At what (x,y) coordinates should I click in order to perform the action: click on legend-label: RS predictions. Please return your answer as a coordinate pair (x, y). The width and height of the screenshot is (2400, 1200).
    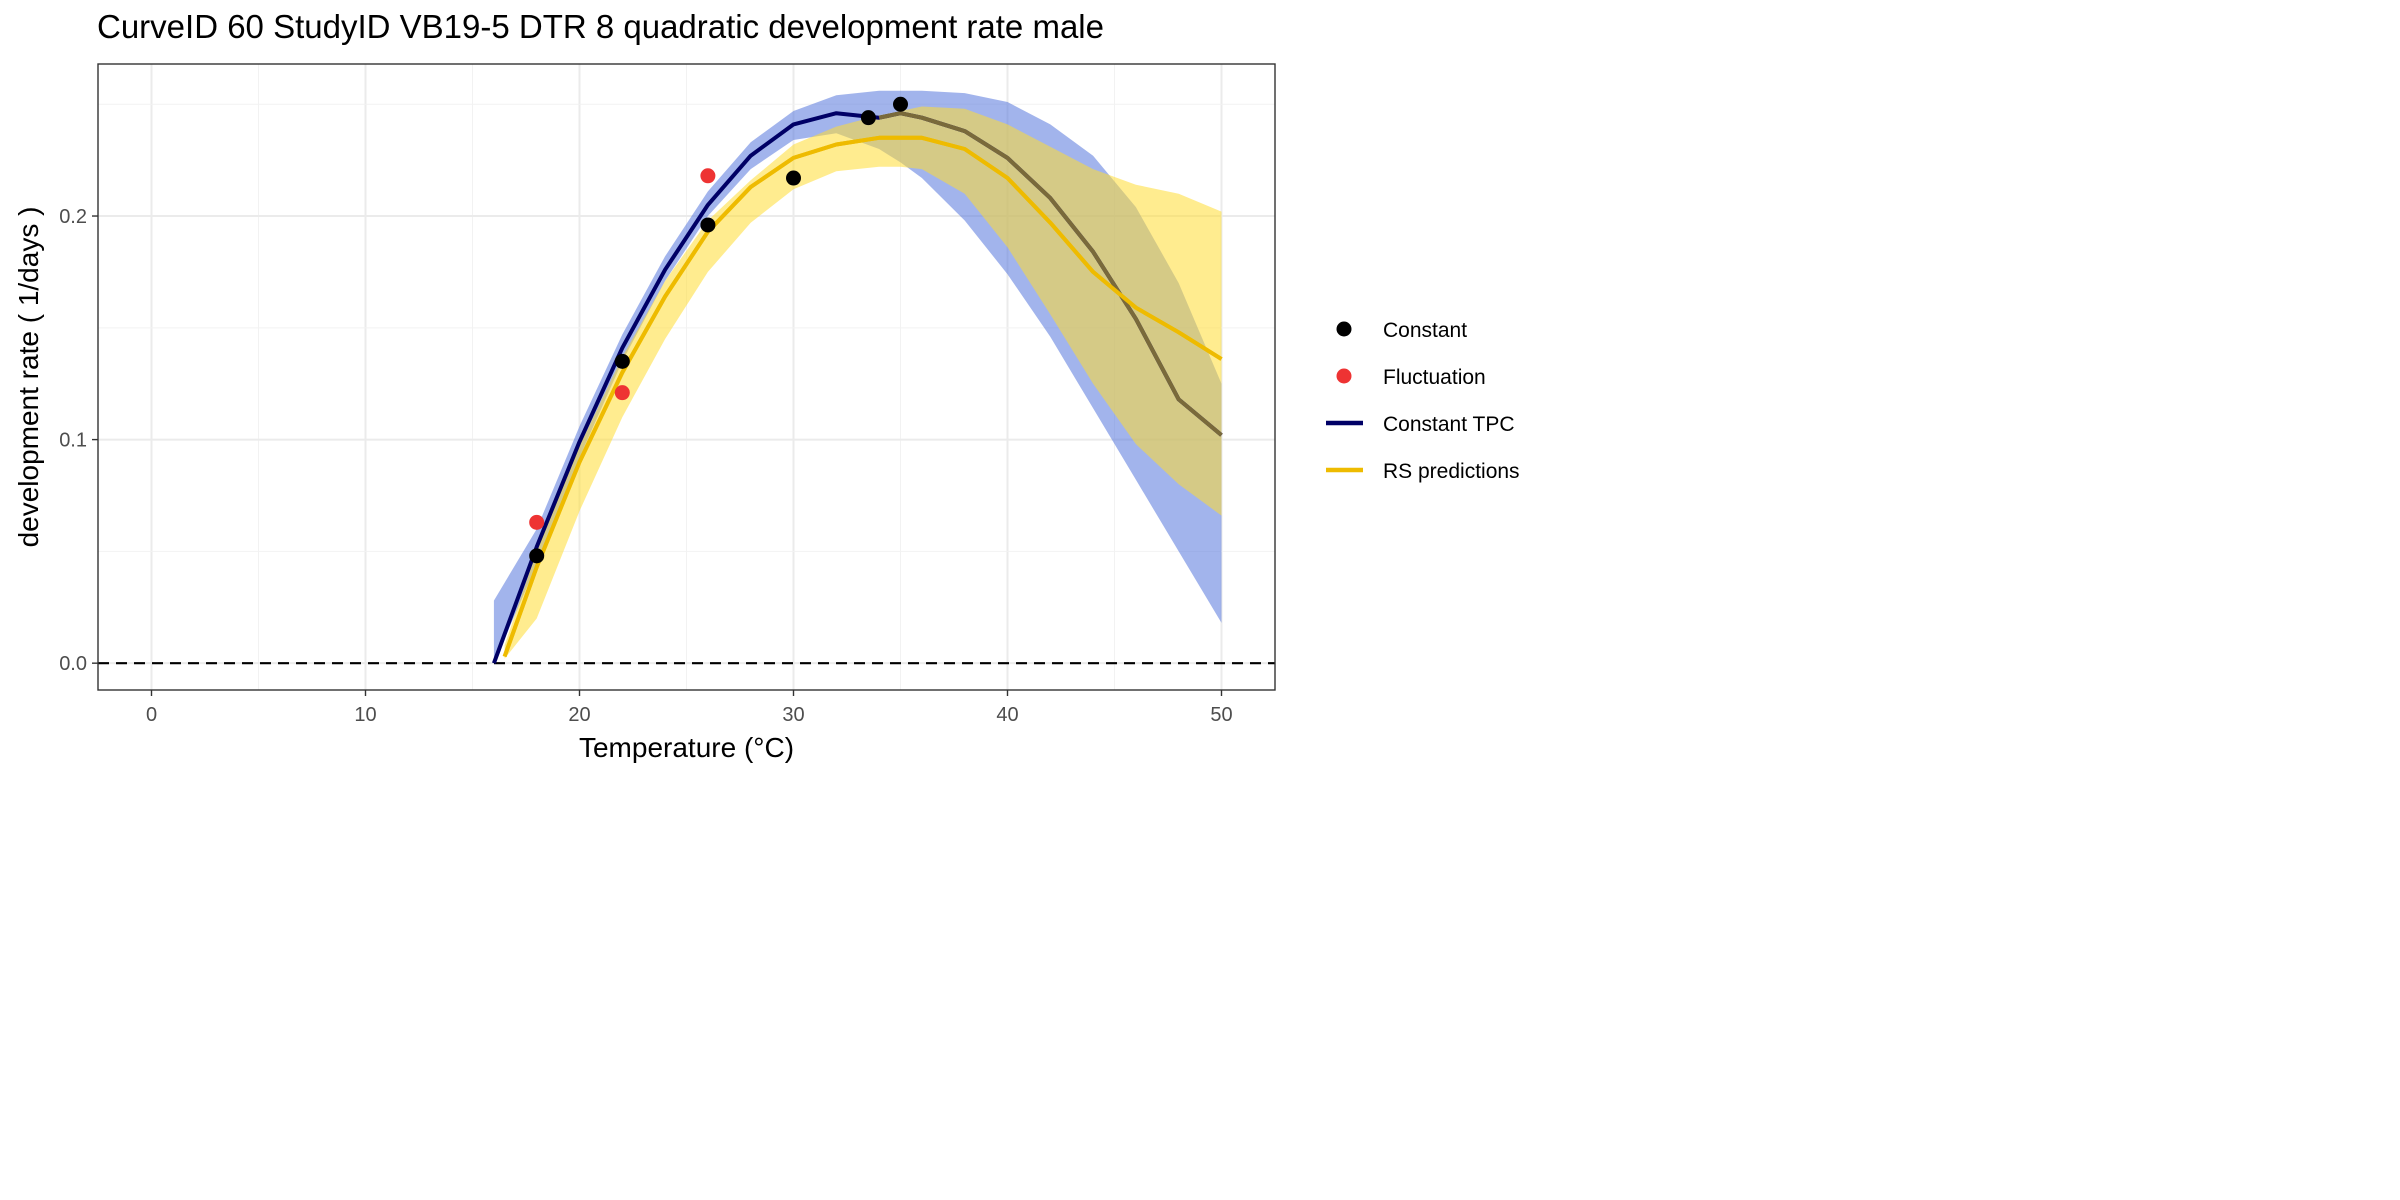
    Looking at the image, I should click on (1451, 471).